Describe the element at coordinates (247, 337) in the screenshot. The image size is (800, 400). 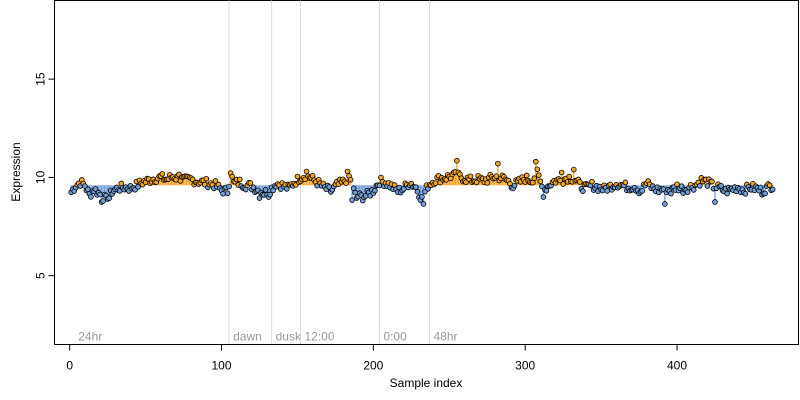
I see `reference-line-label: dawn` at that location.